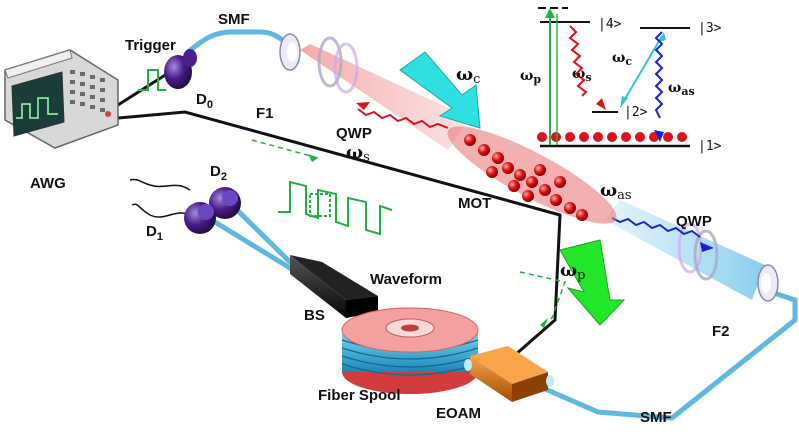 This screenshot has width=799, height=437. What do you see at coordinates (200, 218) in the screenshot?
I see `detector-d1` at bounding box center [200, 218].